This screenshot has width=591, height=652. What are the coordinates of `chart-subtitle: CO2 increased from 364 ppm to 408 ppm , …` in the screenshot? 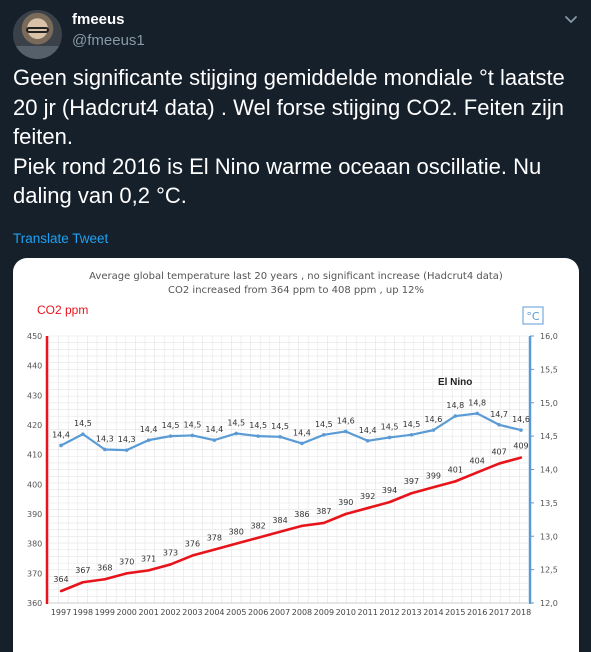 It's located at (296, 290).